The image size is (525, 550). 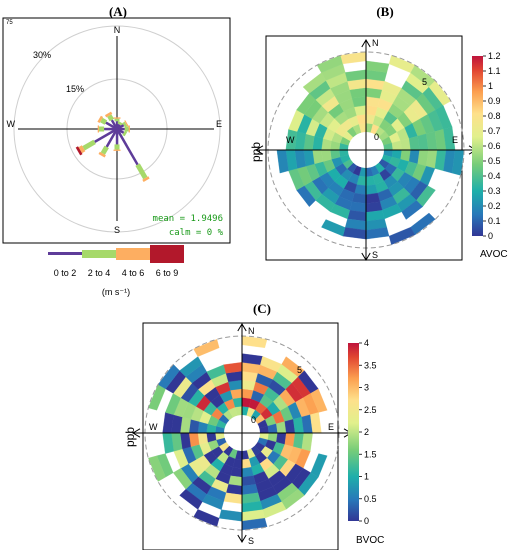 What do you see at coordinates (370, 410) in the screenshot?
I see `cbar-tick-label: 2.5` at bounding box center [370, 410].